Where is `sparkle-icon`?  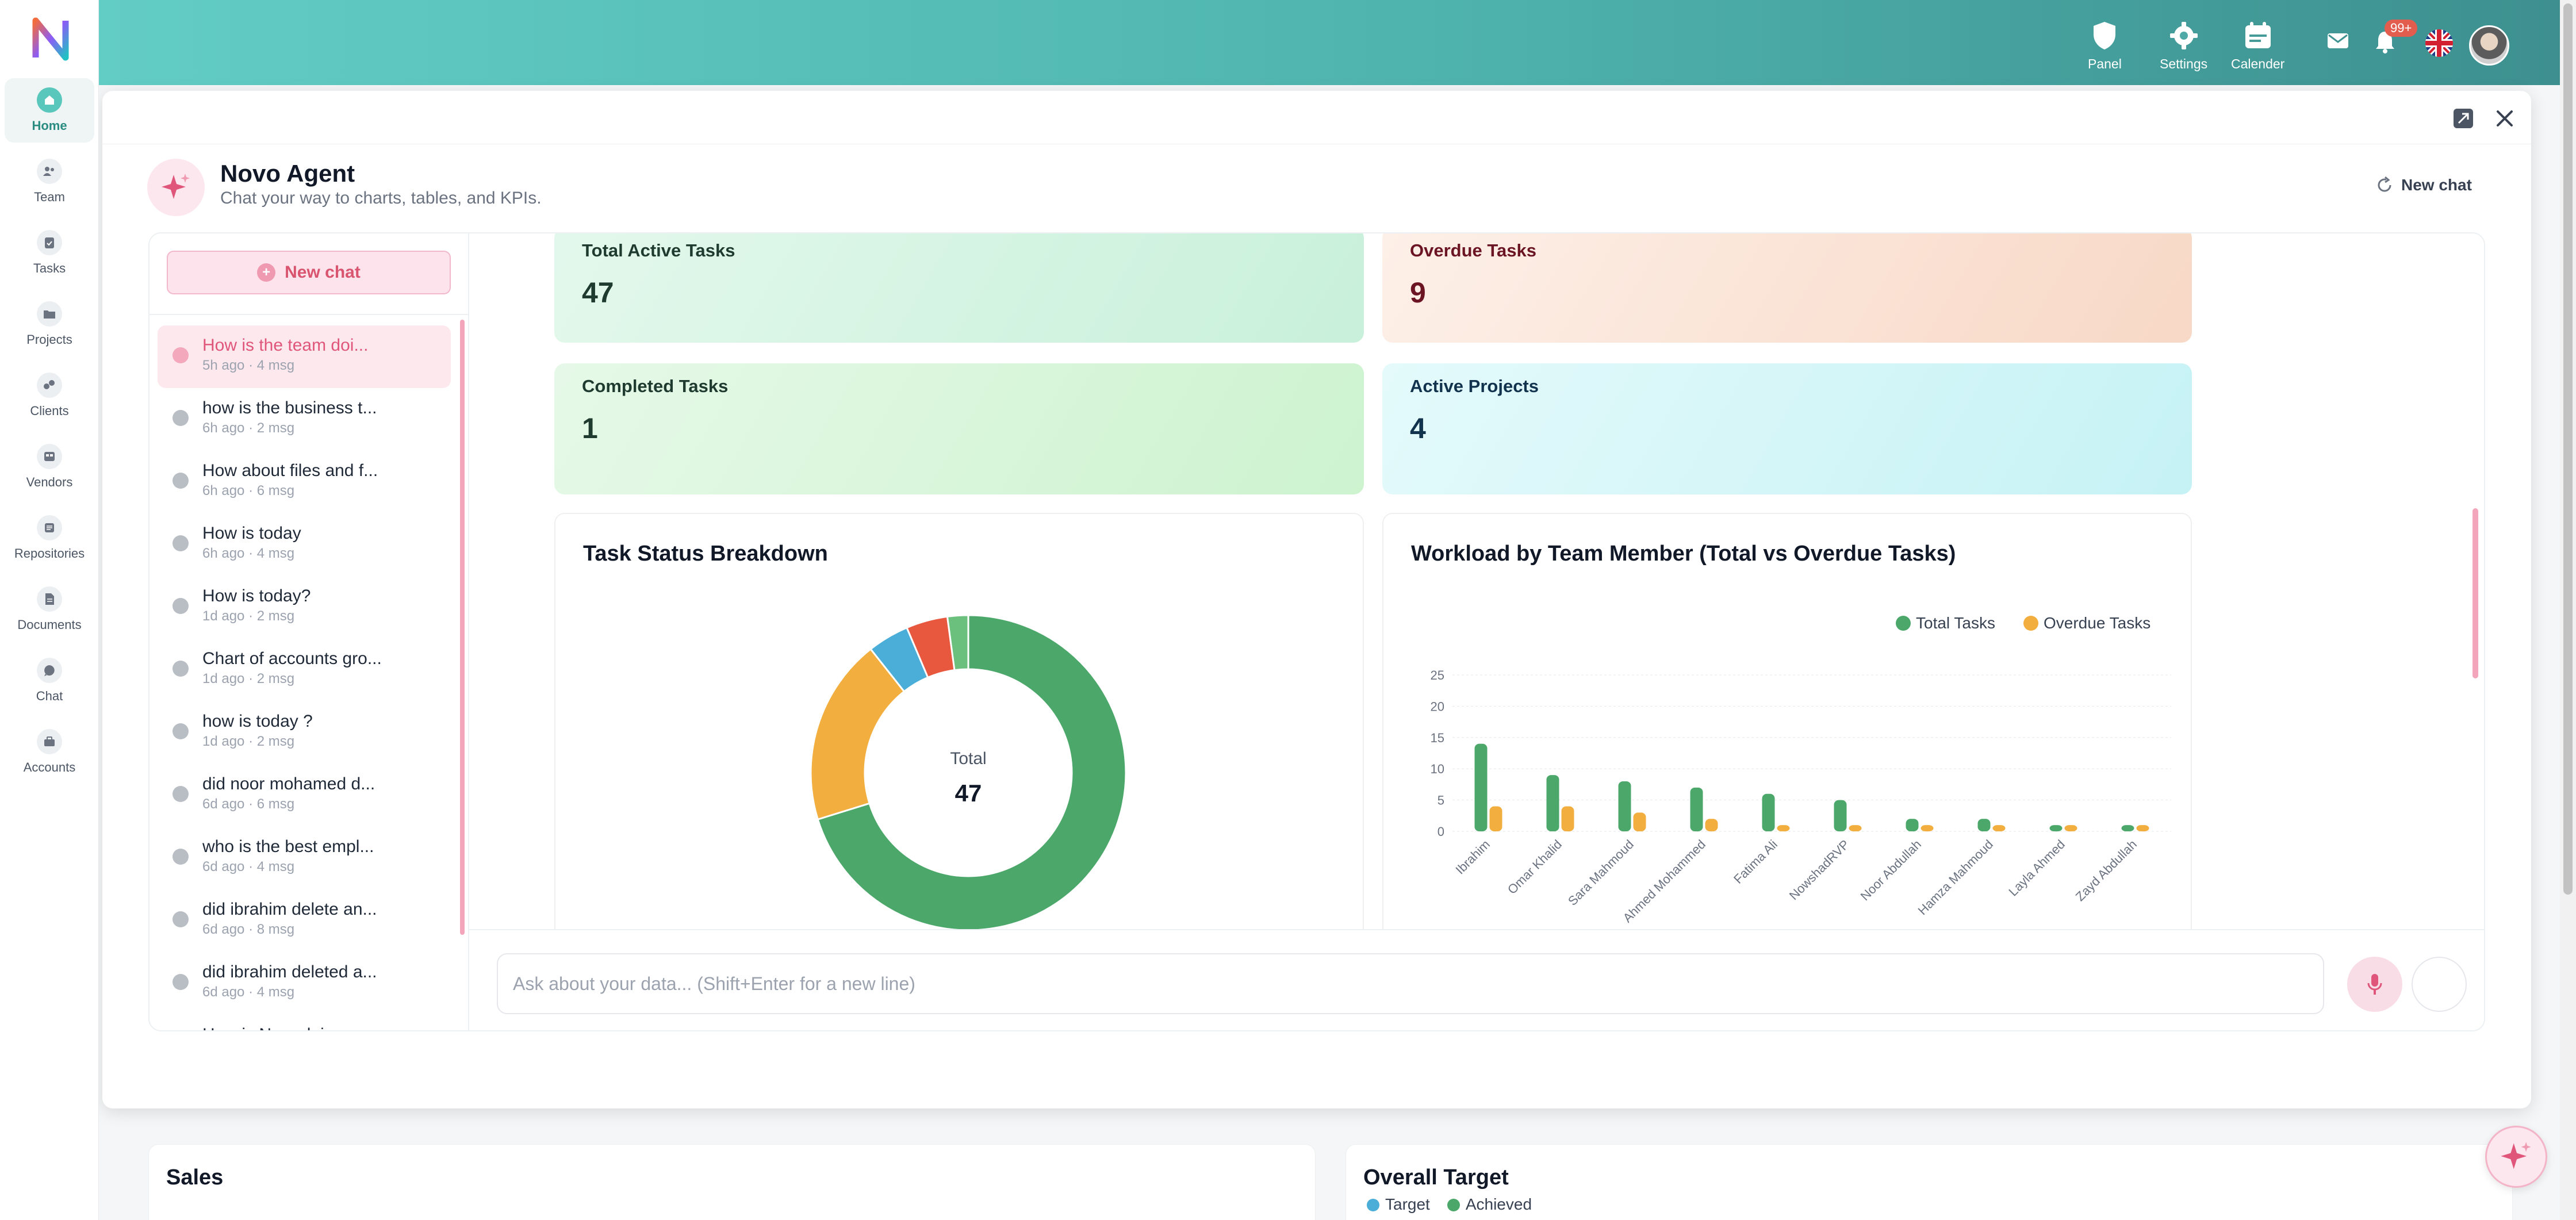
sparkle-icon is located at coordinates (176, 186).